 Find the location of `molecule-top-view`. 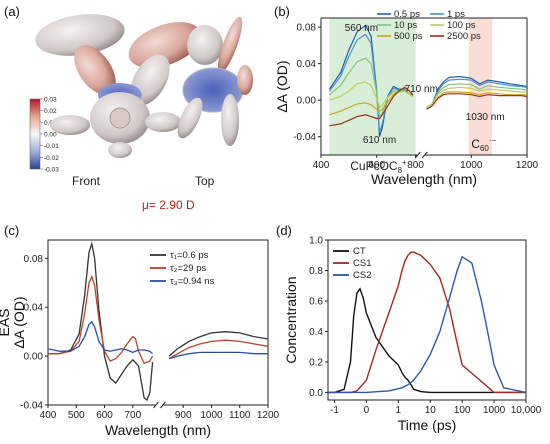

molecule-top-view is located at coordinates (215, 81).